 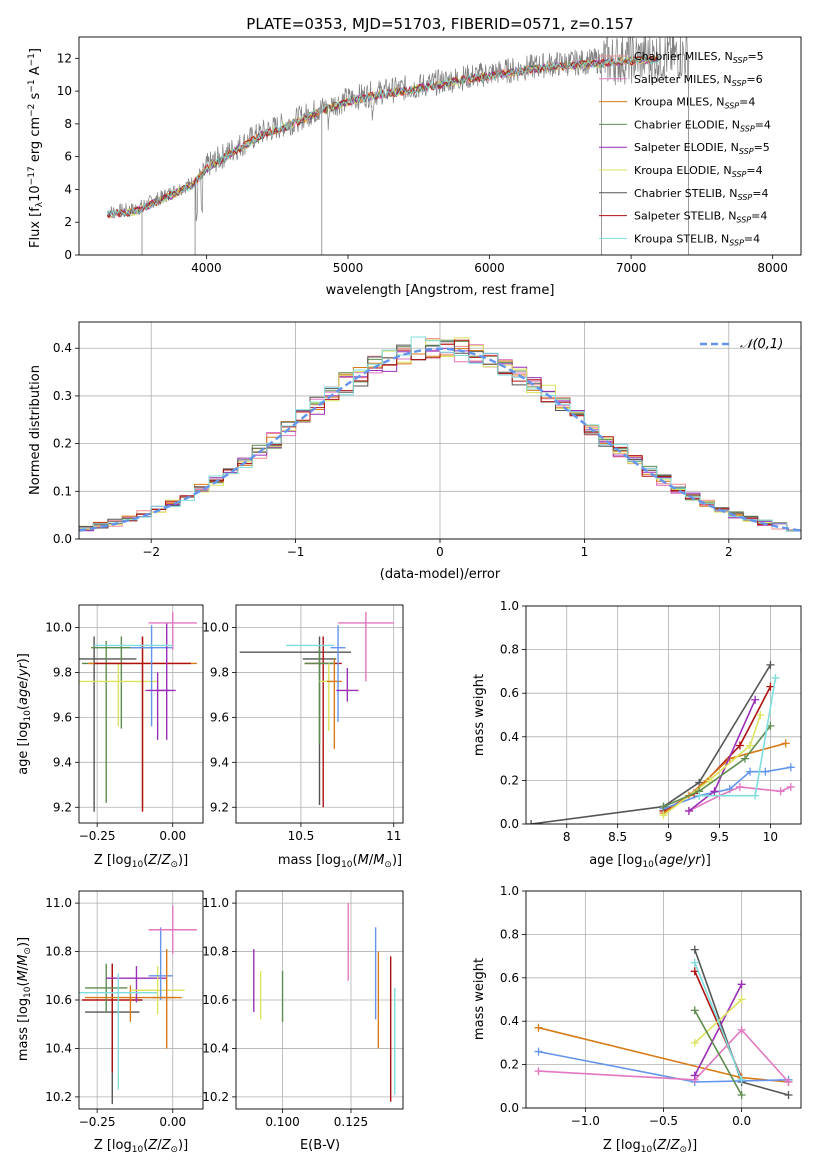 What do you see at coordinates (741, 1121) in the screenshot?
I see `x-tick-label: 0.0` at bounding box center [741, 1121].